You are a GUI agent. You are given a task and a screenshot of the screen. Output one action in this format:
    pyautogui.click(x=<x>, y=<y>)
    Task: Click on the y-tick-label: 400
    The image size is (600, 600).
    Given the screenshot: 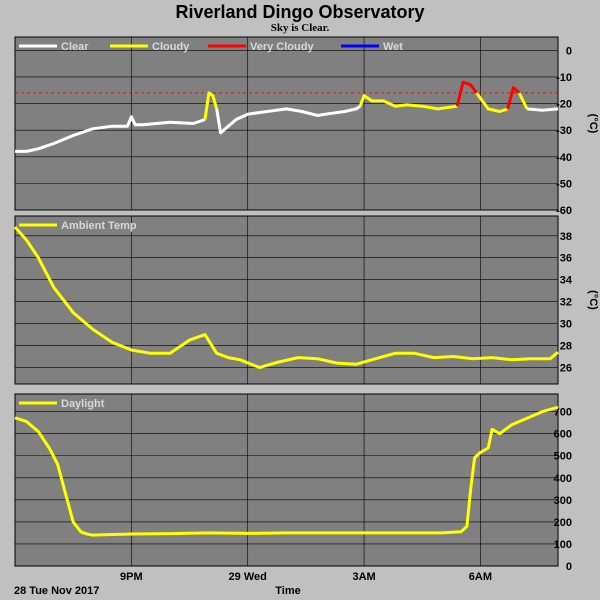 What is the action you would take?
    pyautogui.click(x=563, y=479)
    